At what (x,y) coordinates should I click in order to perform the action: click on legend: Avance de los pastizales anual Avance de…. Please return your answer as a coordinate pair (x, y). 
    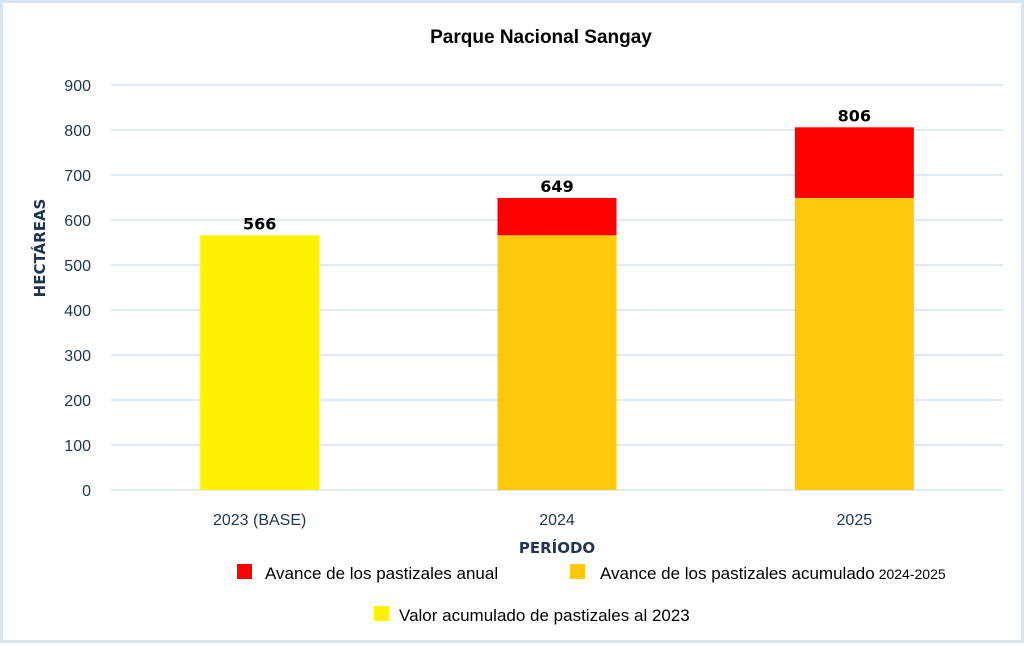
    Looking at the image, I should click on (591, 594).